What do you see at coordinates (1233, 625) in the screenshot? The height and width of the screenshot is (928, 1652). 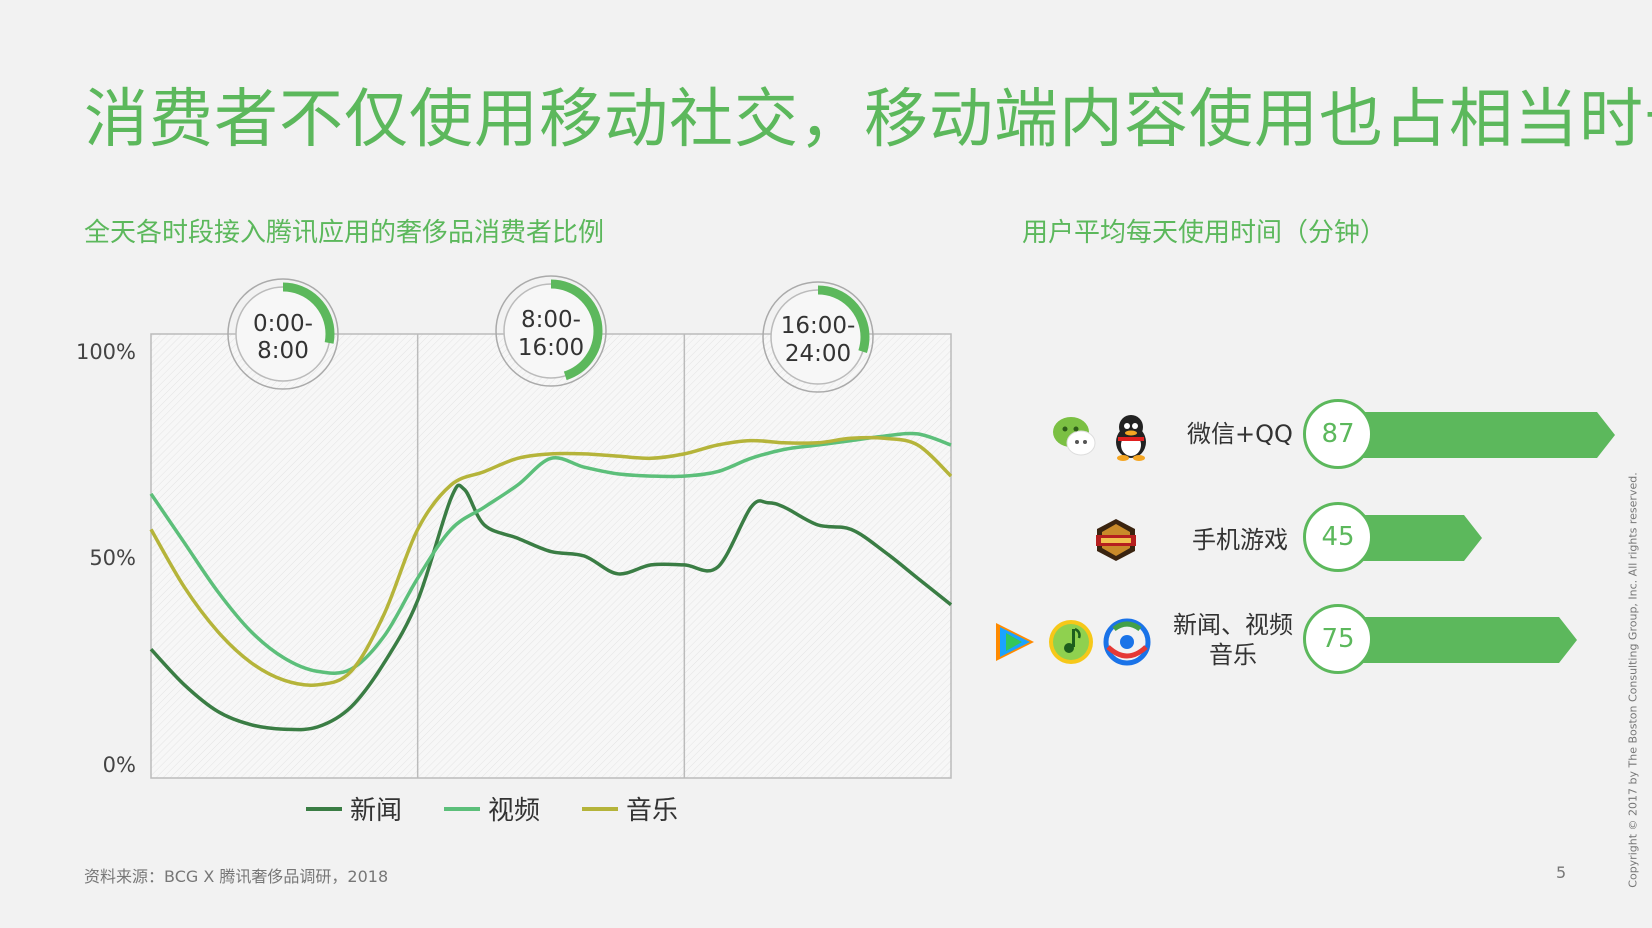 I see `usage-label-line: 新闻、视频` at bounding box center [1233, 625].